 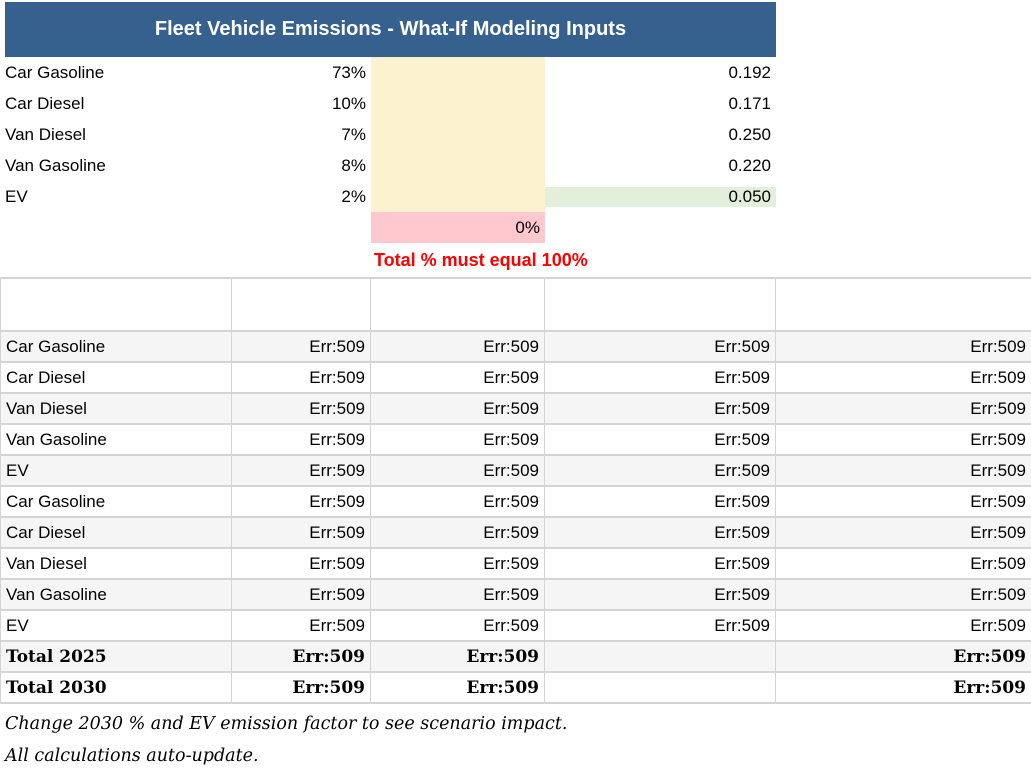 I want to click on total-2030-row: Total 2030 Err:509 Err:509 Err:509, so click(x=516, y=688).